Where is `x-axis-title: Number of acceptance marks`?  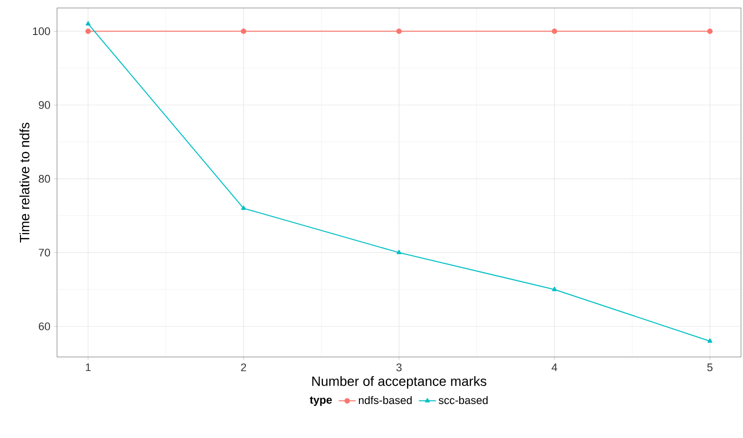
x-axis-title: Number of acceptance marks is located at coordinates (399, 382).